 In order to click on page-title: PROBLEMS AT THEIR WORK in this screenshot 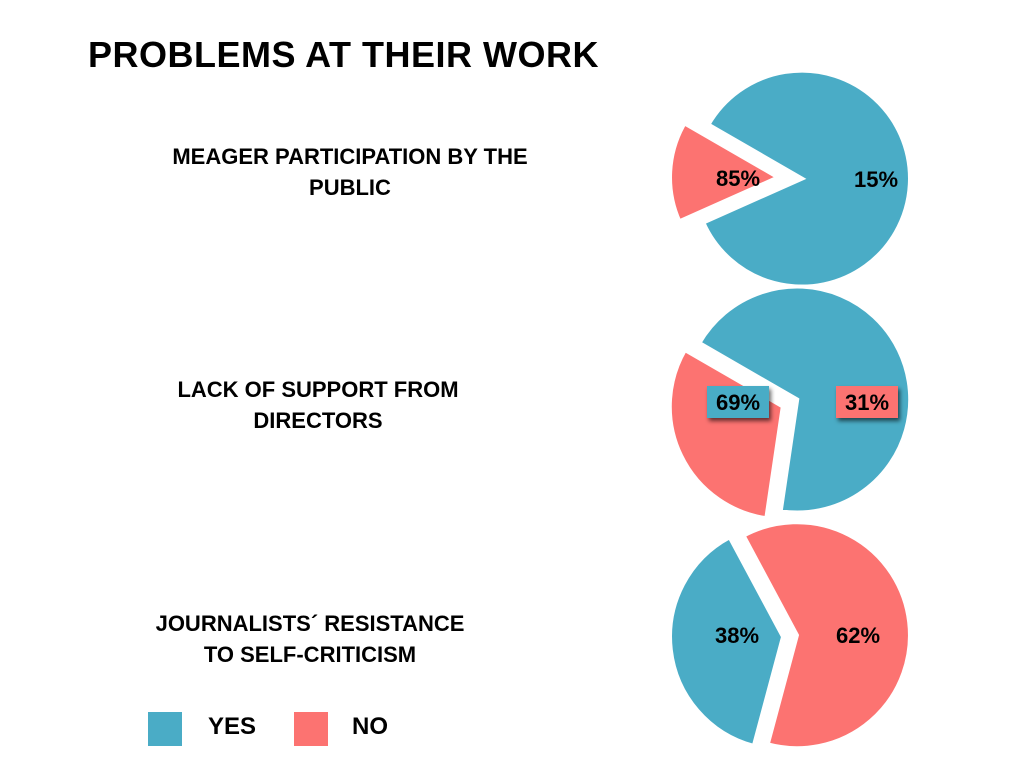, I will do `click(343, 54)`.